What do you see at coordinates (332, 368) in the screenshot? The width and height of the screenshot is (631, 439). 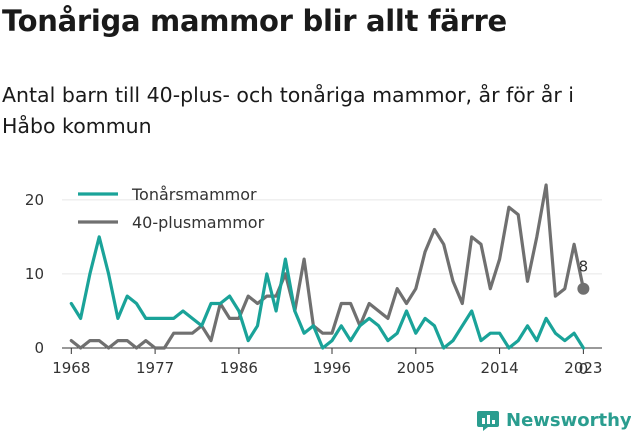 I see `x-tick-label: 1996` at bounding box center [332, 368].